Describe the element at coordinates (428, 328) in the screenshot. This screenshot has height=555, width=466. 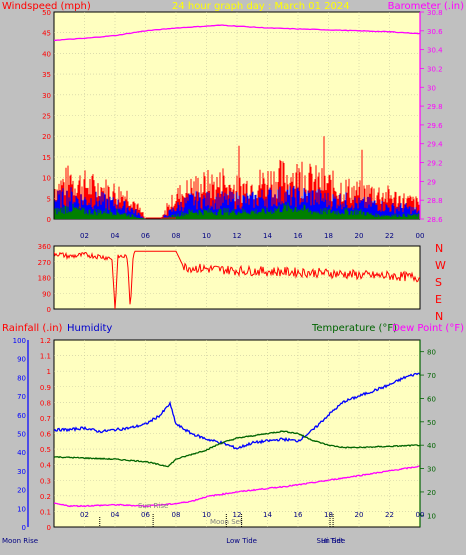
I see `dewpoint-axis-label: Dew Point (°F)` at that location.